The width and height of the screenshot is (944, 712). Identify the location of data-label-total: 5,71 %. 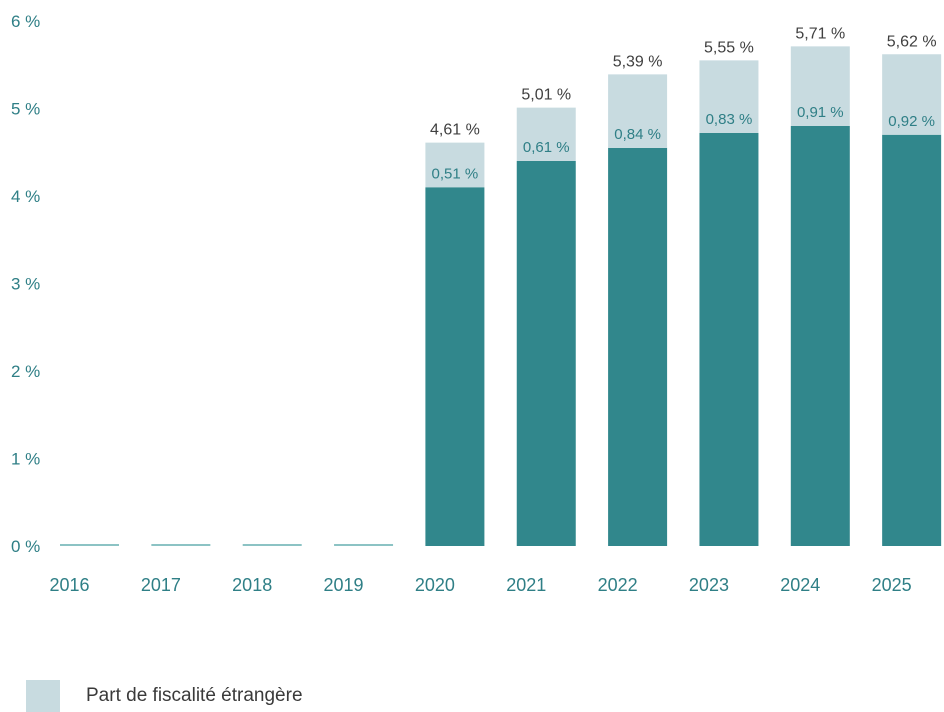
(820, 33).